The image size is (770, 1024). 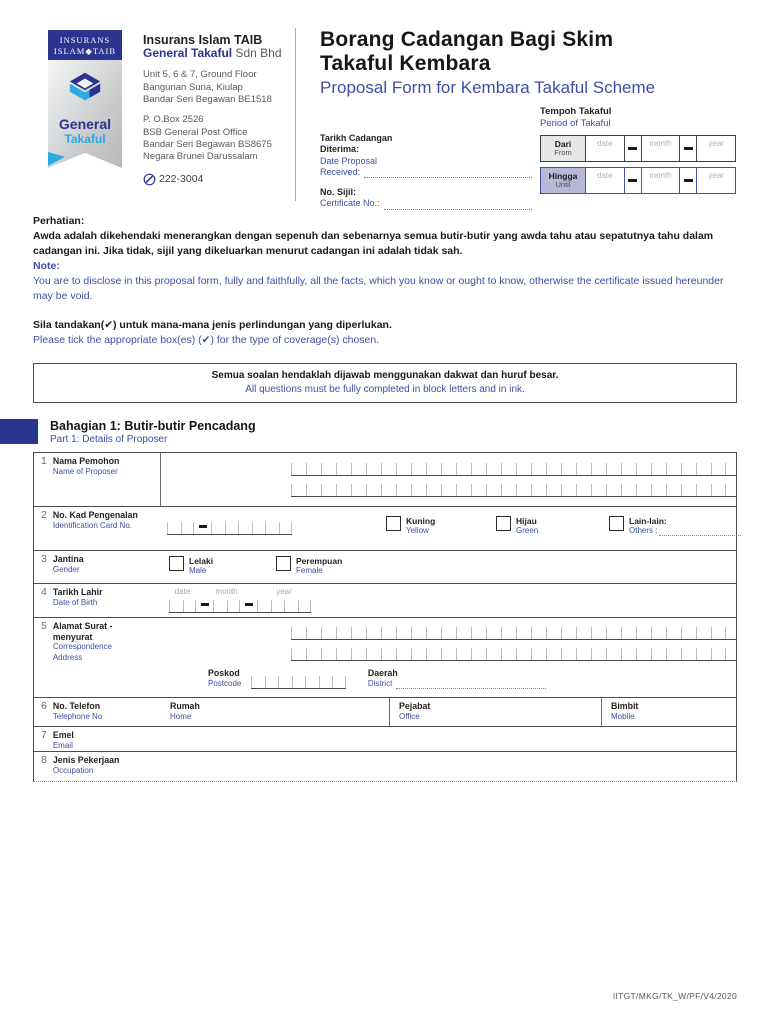 I want to click on certificate-label-en: Certificate No.:, so click(x=350, y=203).